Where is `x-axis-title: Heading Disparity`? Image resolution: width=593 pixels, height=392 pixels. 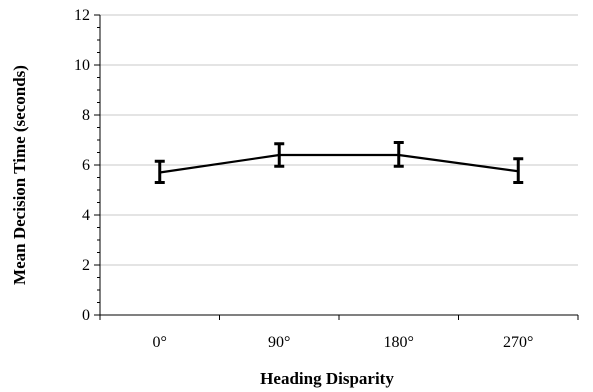 x-axis-title: Heading Disparity is located at coordinates (327, 378).